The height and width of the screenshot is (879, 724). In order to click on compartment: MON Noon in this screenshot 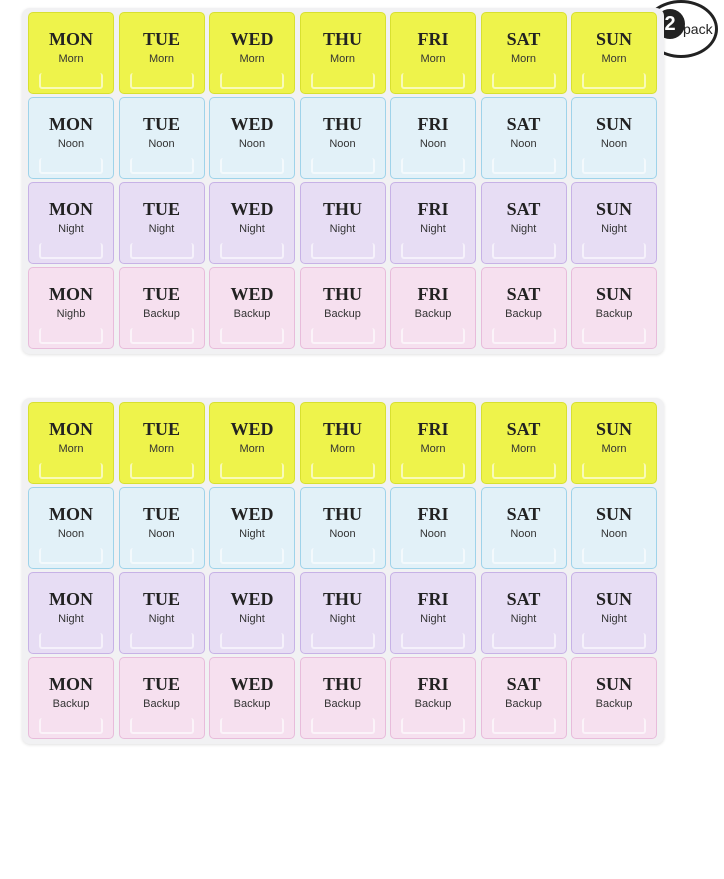, I will do `click(71, 138)`.